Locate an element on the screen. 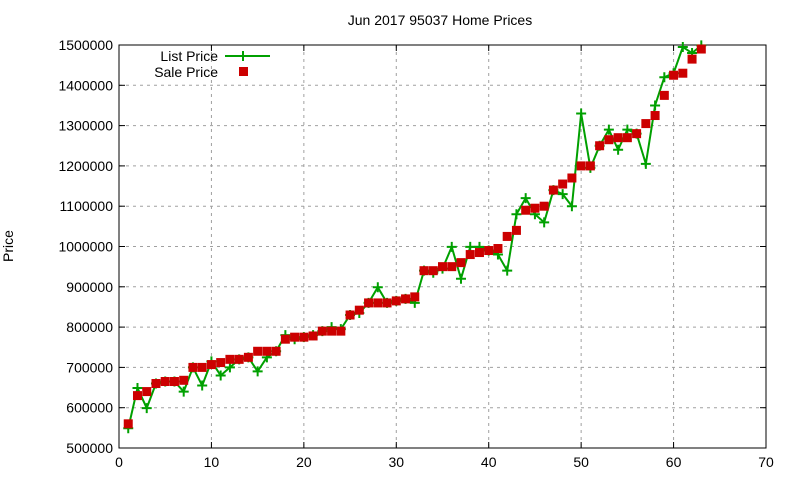 The width and height of the screenshot is (800, 480). y-tick-label: 800000 is located at coordinates (89, 327).